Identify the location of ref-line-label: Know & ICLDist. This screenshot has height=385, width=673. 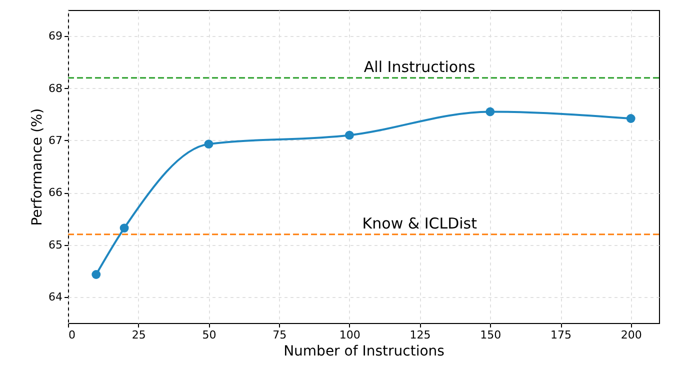
(420, 223).